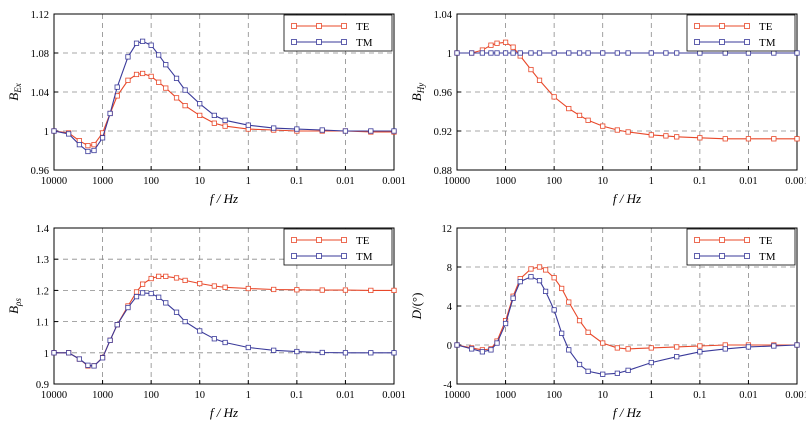  What do you see at coordinates (766, 27) in the screenshot?
I see `legend-label-te: TE` at bounding box center [766, 27].